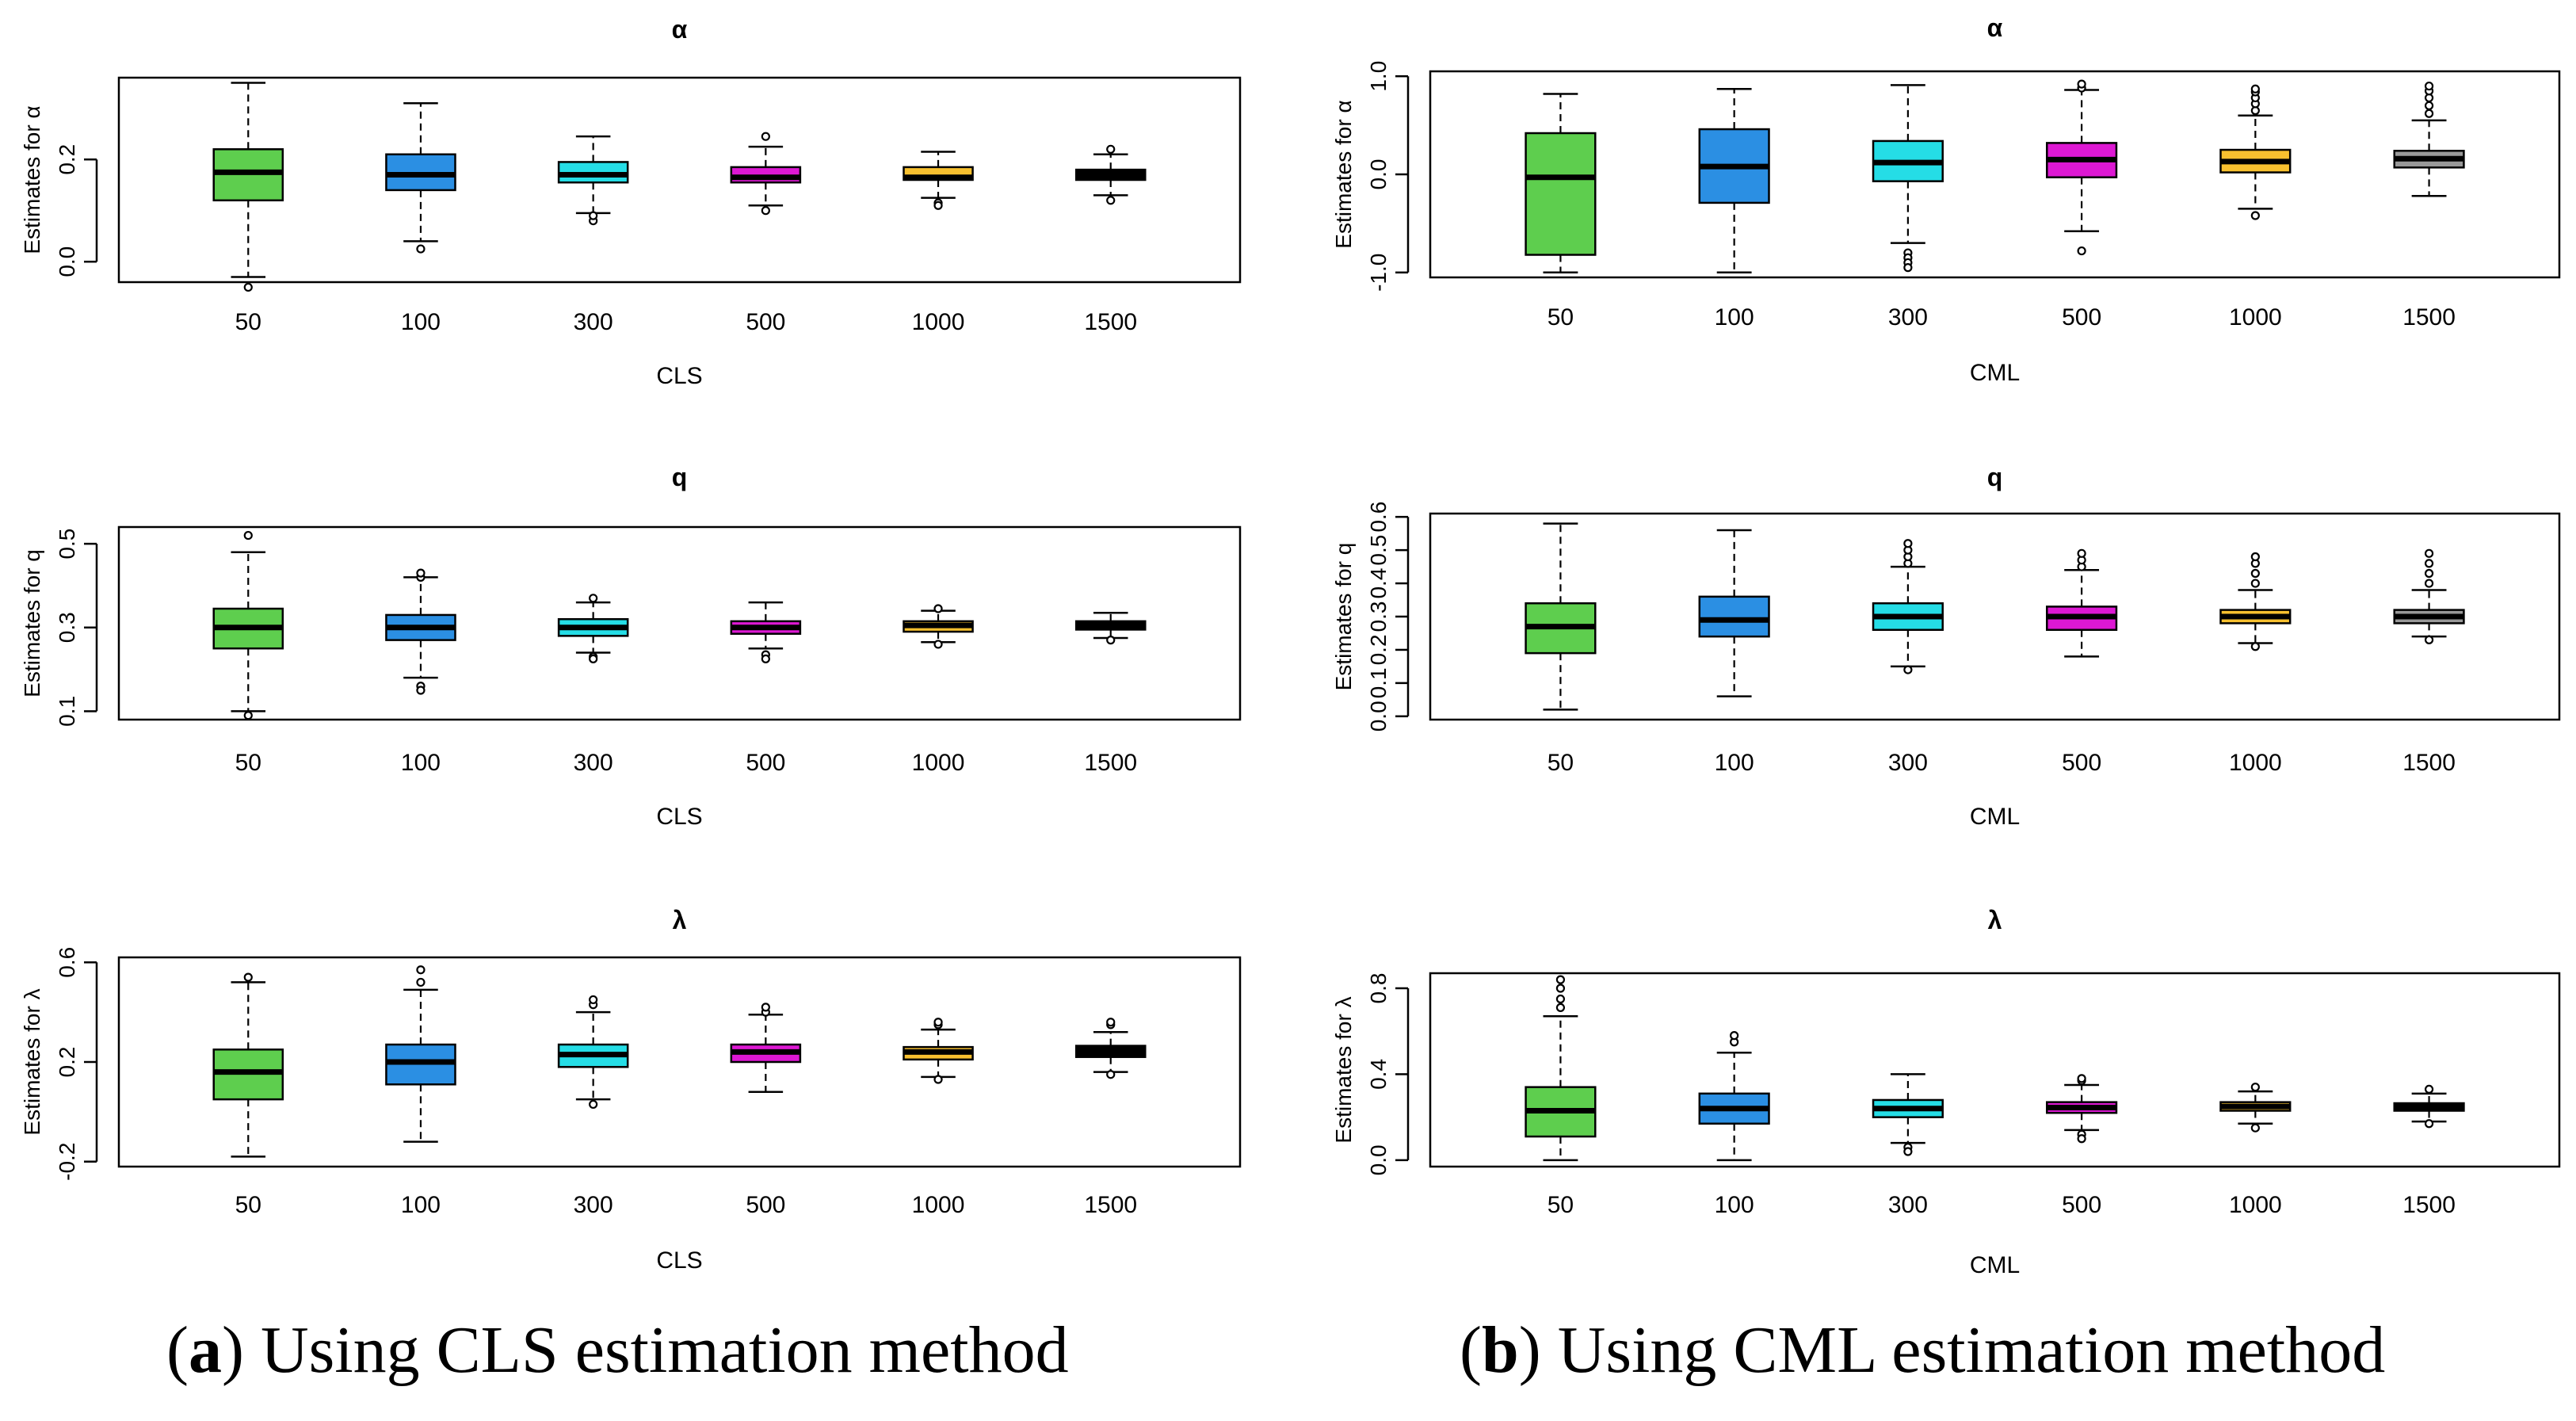 This screenshot has width=2576, height=1421. Describe the element at coordinates (679, 376) in the screenshot. I see `x-axis-label: CLS` at that location.